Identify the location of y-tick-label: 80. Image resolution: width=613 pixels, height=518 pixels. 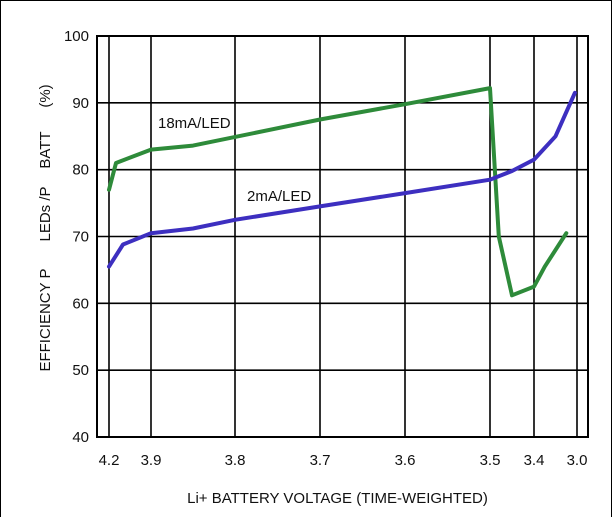
(80, 170).